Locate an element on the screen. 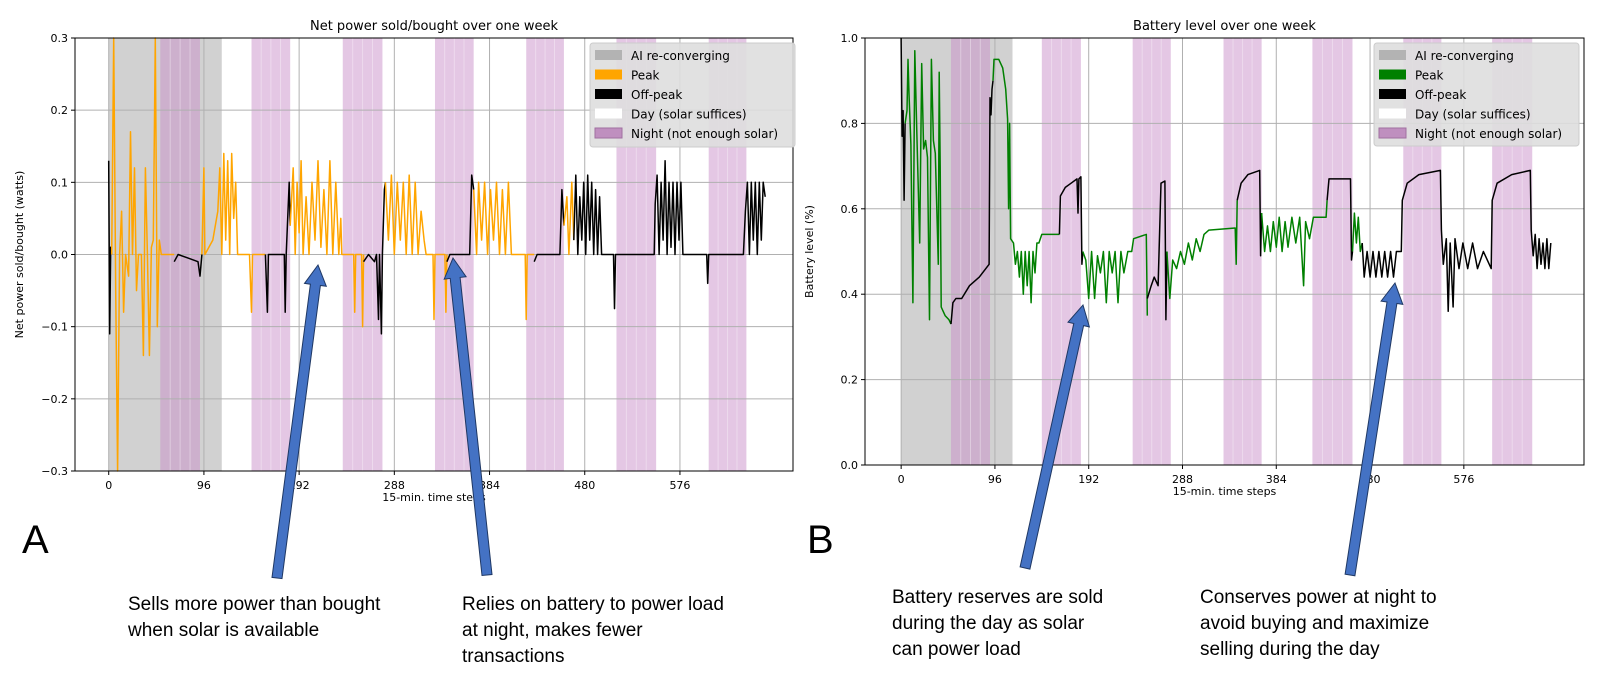 This screenshot has width=1600, height=698. y-axis-label: Battery level (%) is located at coordinates (809, 251).